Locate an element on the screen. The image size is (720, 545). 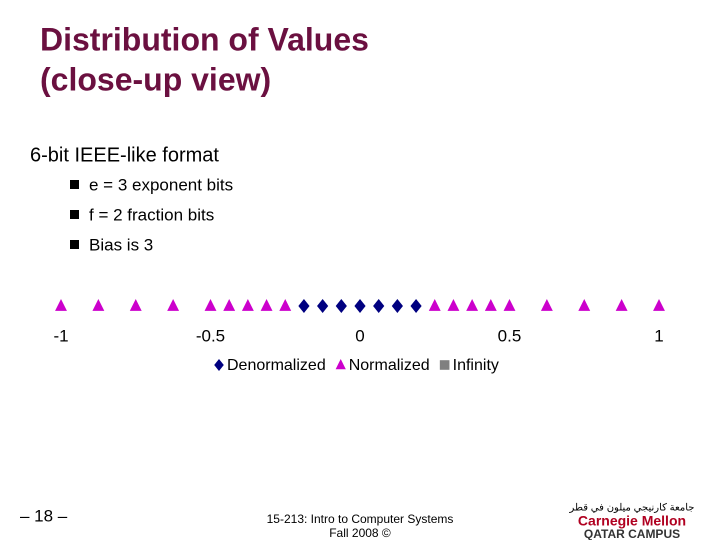
page-number: – 18 – is located at coordinates (44, 515).